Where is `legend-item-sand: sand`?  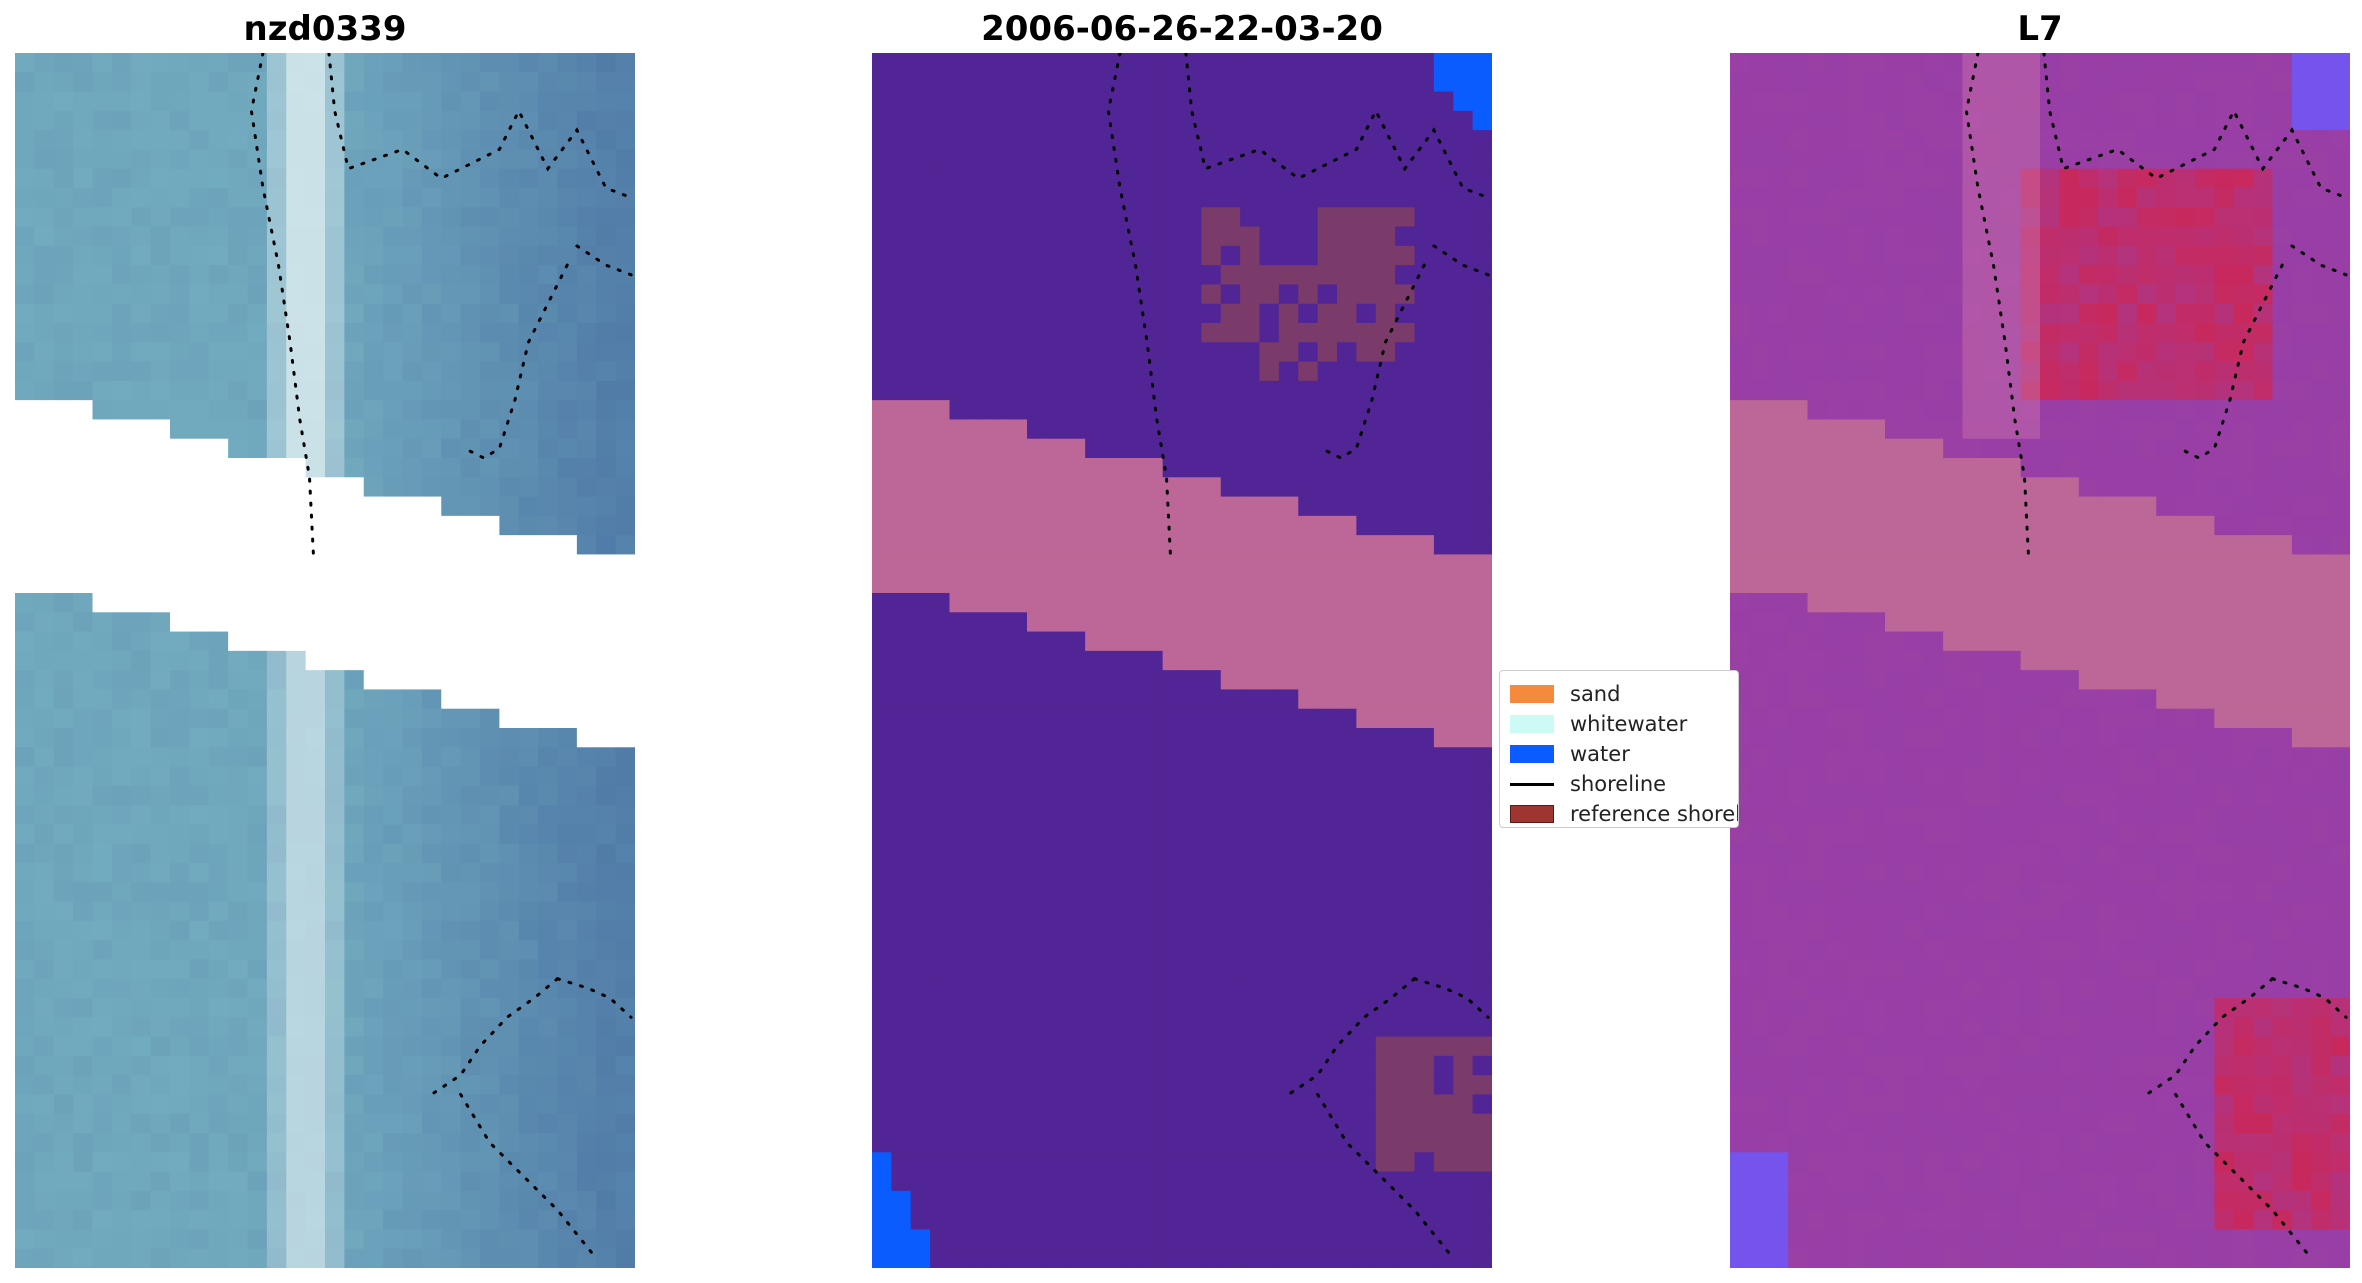
legend-item-sand: sand is located at coordinates (1624, 694).